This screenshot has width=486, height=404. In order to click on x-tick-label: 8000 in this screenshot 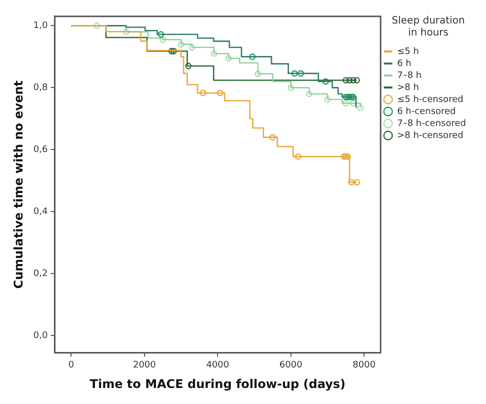, I will do `click(364, 365)`.